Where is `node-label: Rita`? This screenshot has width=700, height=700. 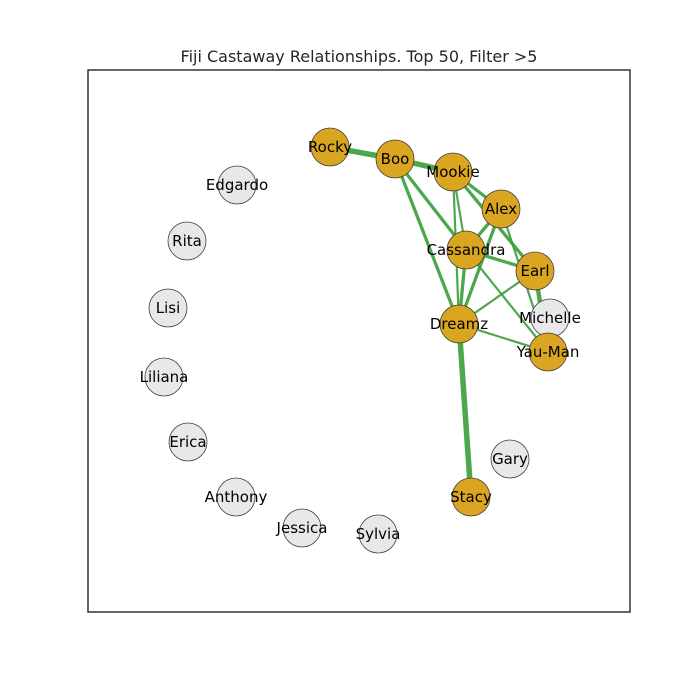 node-label: Rita is located at coordinates (187, 241).